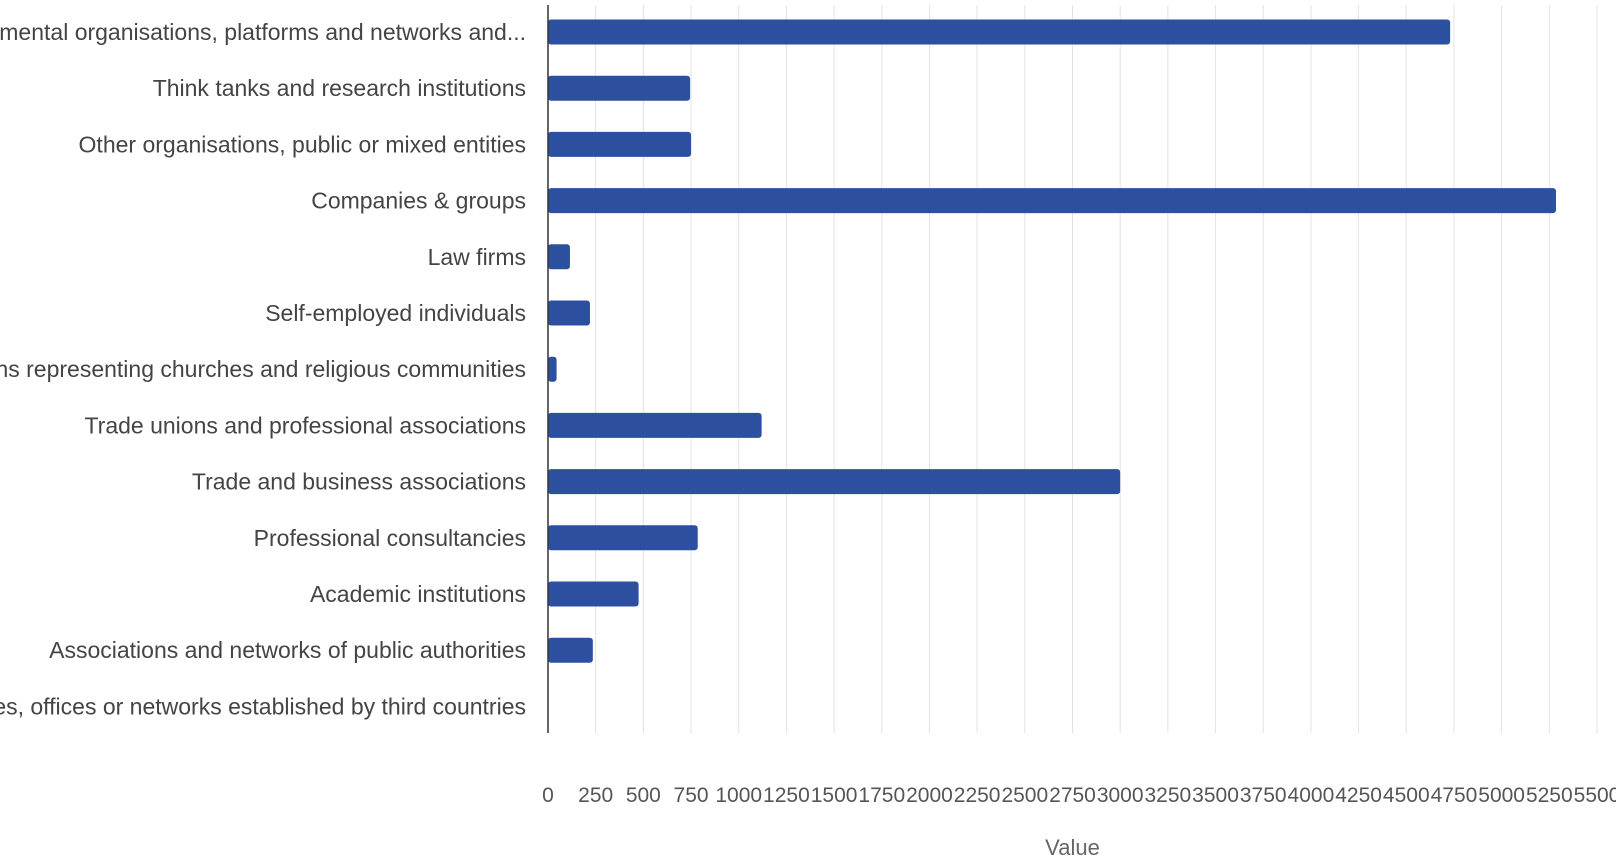 The width and height of the screenshot is (1616, 863). I want to click on x-tick-label: 4750, so click(1454, 795).